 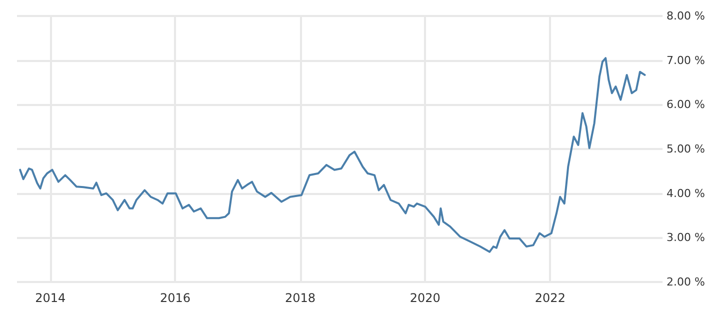 I want to click on x-tick-label: 2022, so click(x=550, y=298).